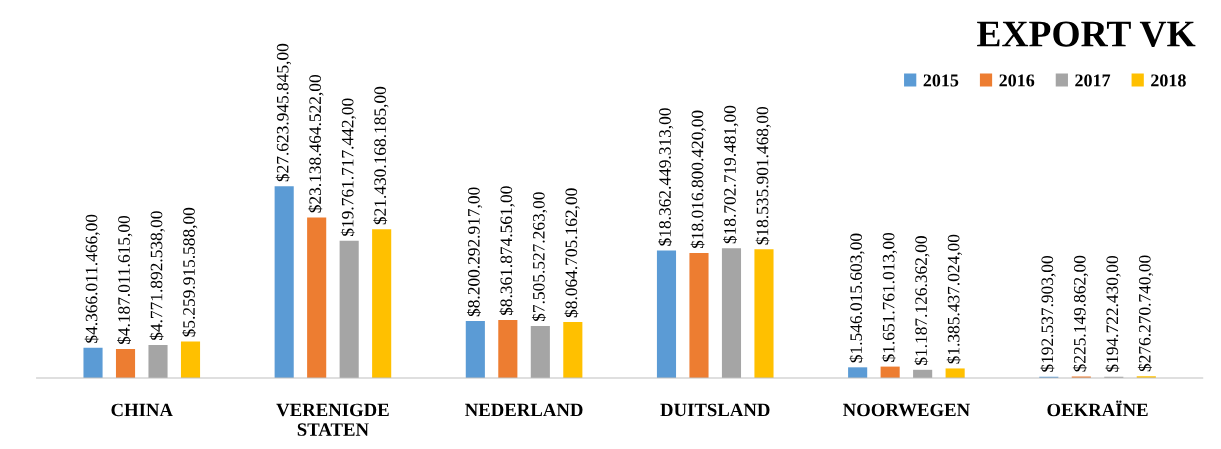 Image resolution: width=1221 pixels, height=449 pixels. I want to click on data-label: $4.187.011.615,00, so click(125, 280).